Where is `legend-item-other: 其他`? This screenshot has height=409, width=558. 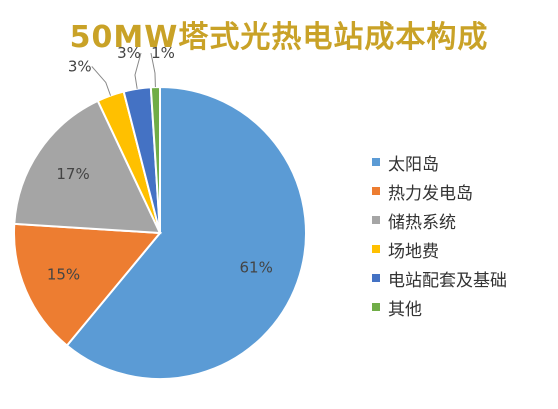
legend-item-other: 其他 is located at coordinates (465, 307).